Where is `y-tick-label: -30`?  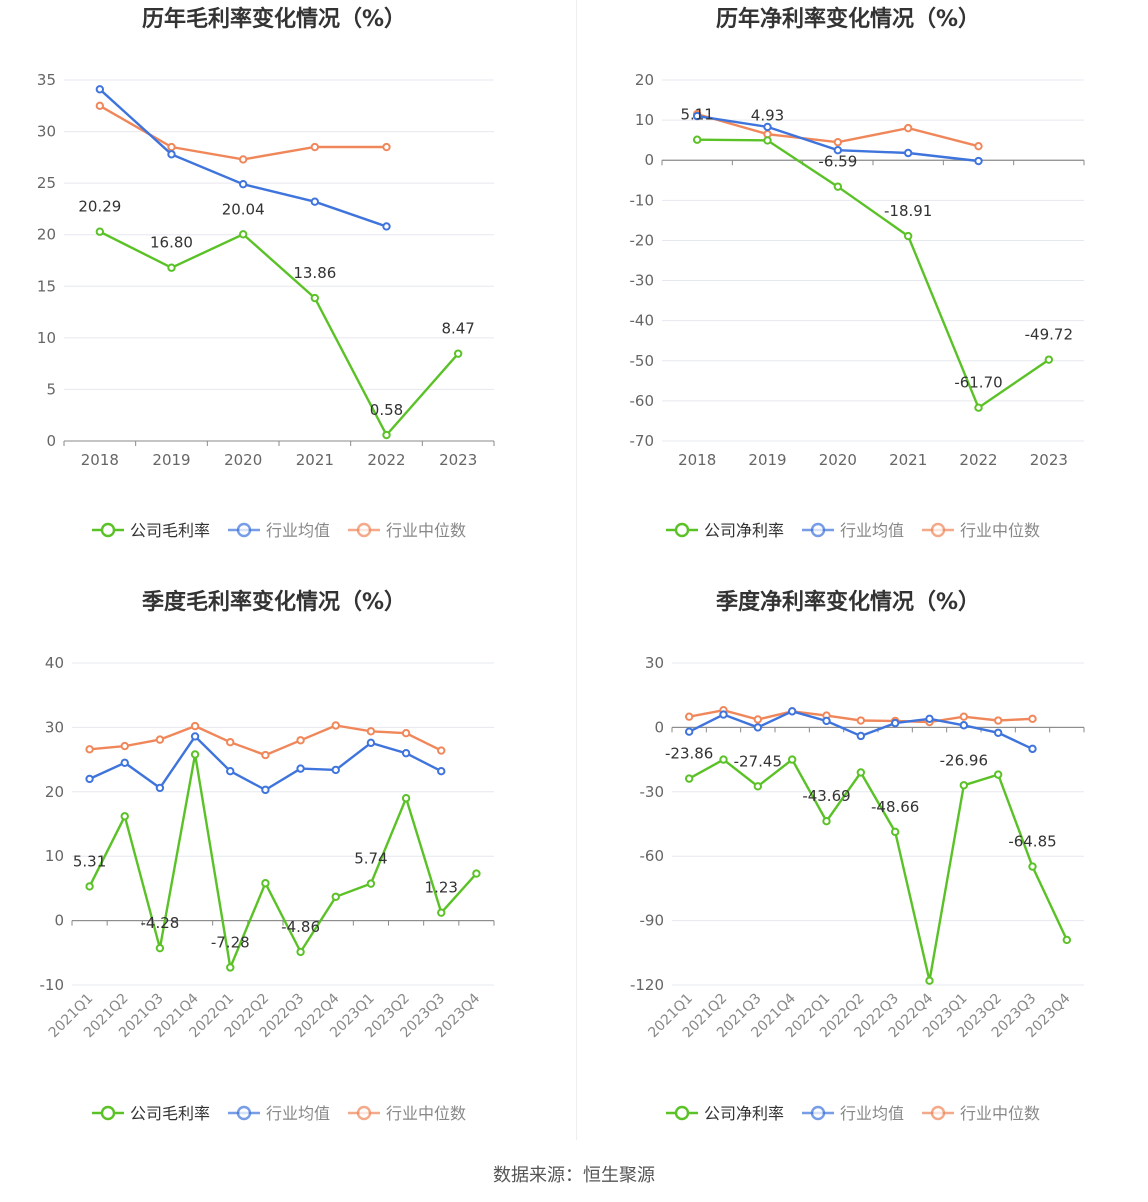
y-tick-label: -30 is located at coordinates (642, 281).